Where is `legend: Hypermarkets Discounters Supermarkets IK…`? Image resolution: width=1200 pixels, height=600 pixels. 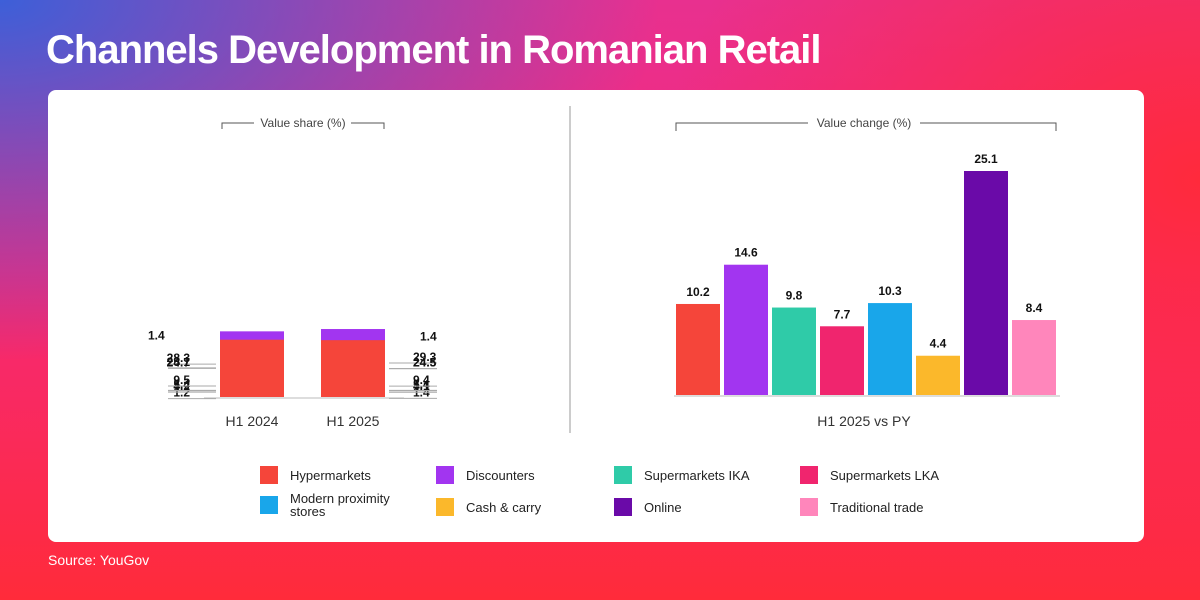 legend: Hypermarkets Discounters Supermarkets IK… is located at coordinates (670, 490).